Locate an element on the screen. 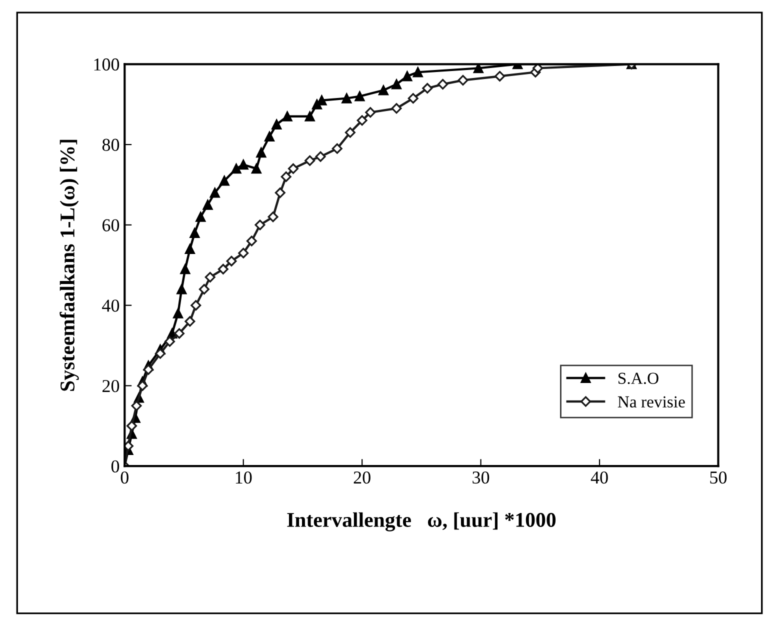 This screenshot has height=629, width=779. x-tick-label: 40 is located at coordinates (599, 477).